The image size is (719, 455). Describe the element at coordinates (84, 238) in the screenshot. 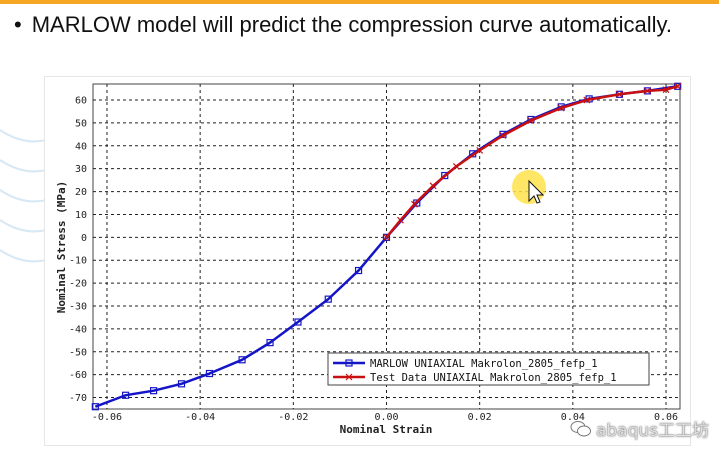

I see `y-tick-label: 0` at that location.